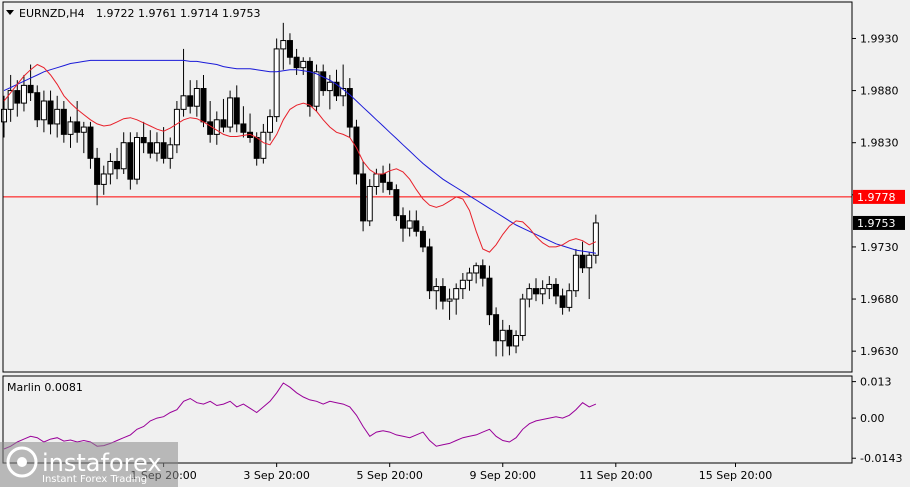 The image size is (910, 487). I want to click on price-tick-label: 1.9930, so click(879, 38).